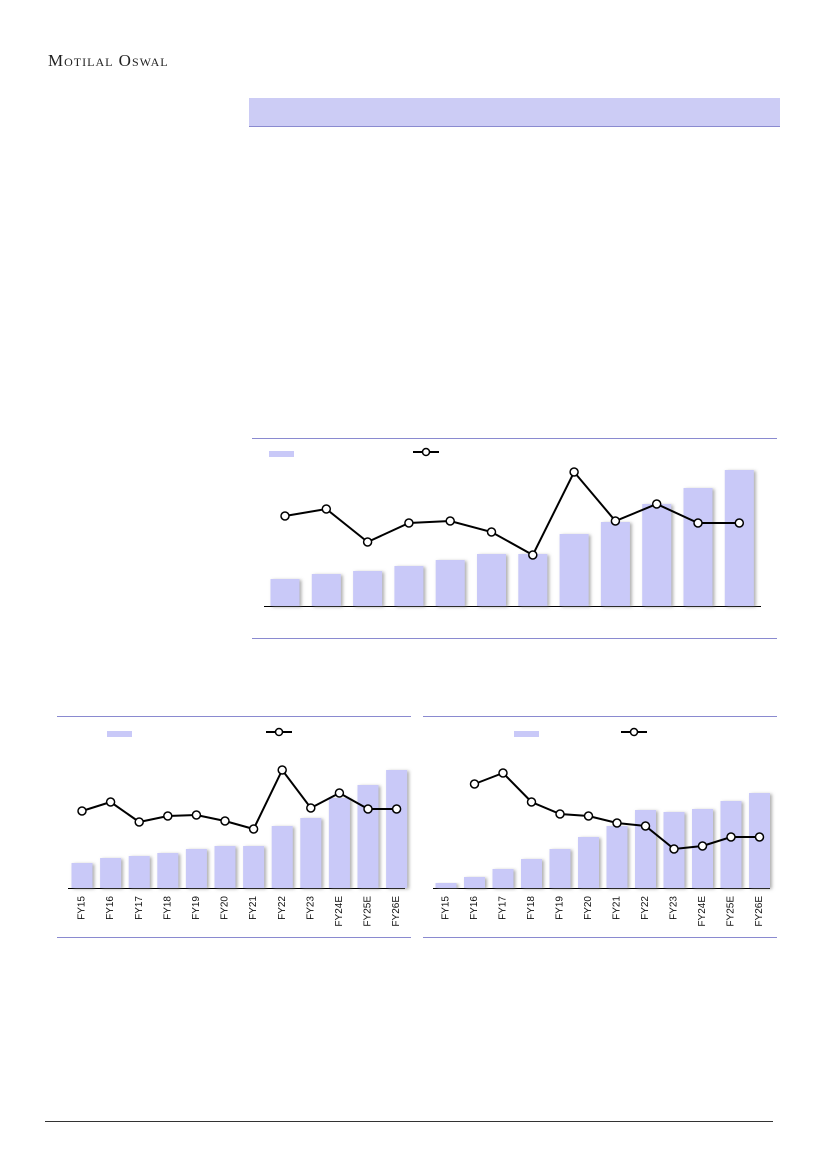 Image resolution: width=827 pixels, height=1169 pixels. Describe the element at coordinates (108, 60) in the screenshot. I see `logo: Motilal Oswal` at that location.